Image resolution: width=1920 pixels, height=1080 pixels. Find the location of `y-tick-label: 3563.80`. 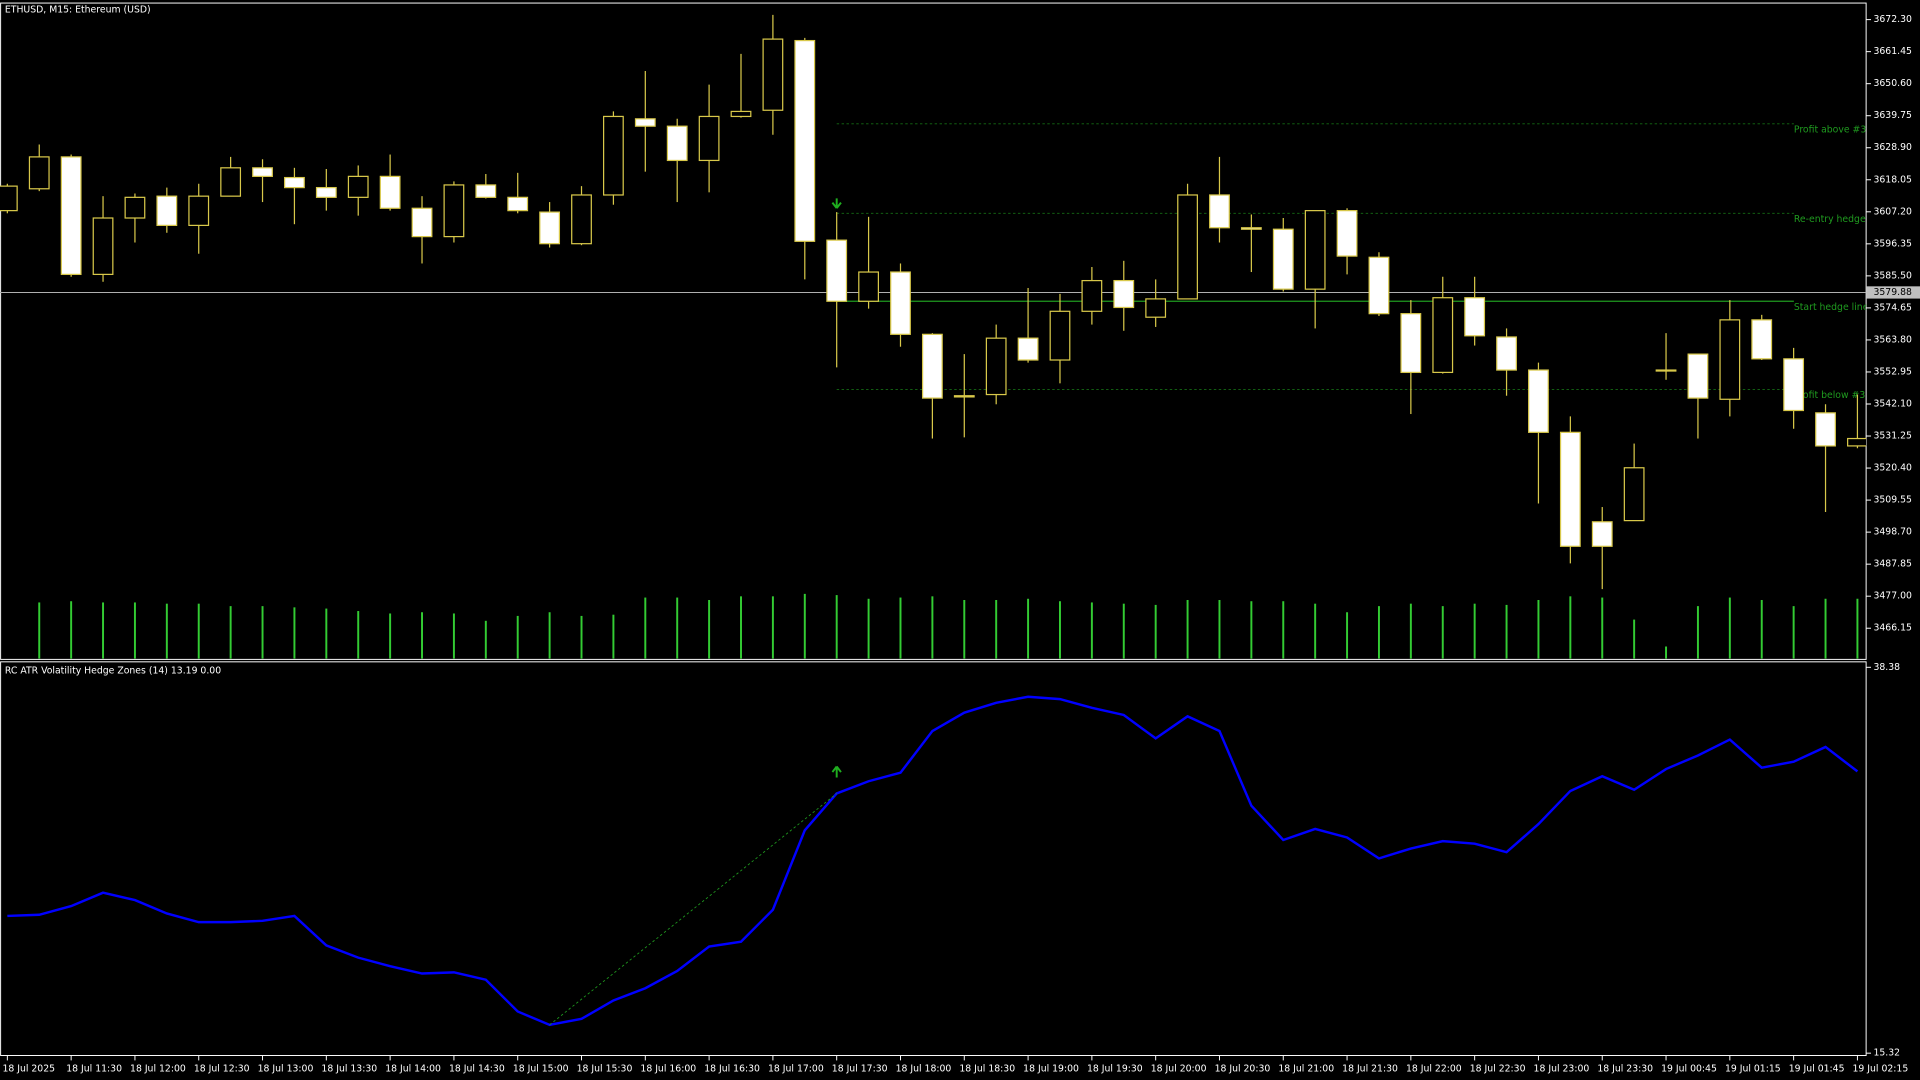

y-tick-label: 3563.80 is located at coordinates (1892, 339).